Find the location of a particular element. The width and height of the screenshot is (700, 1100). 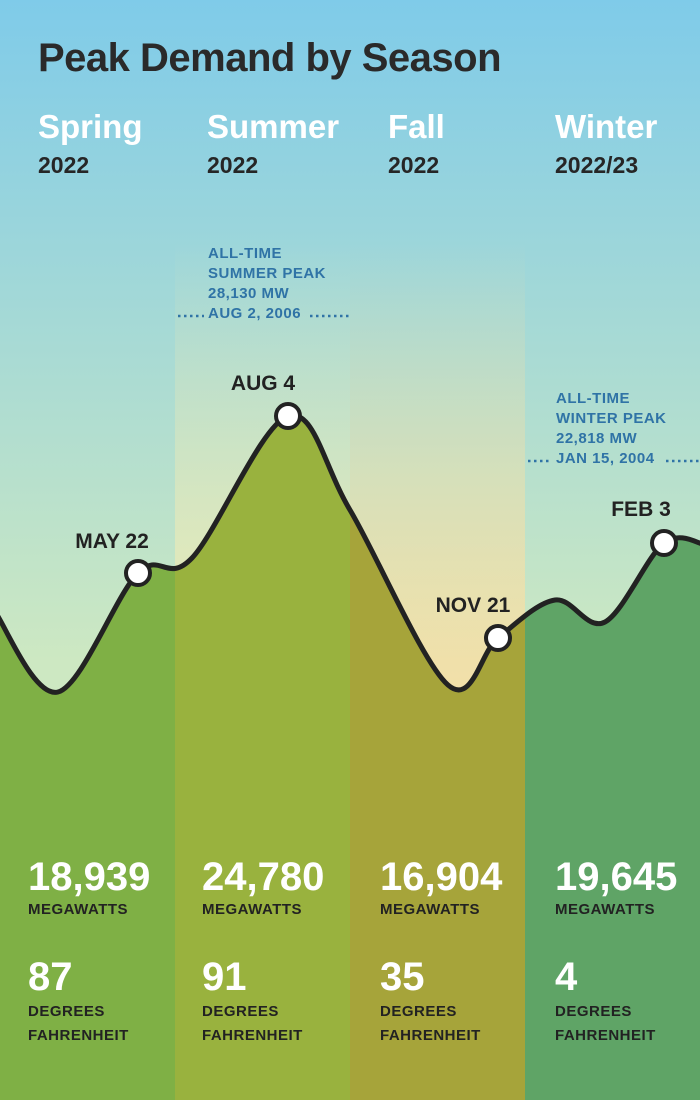

season-header-winter: Winter 2022/23 is located at coordinates (606, 143).